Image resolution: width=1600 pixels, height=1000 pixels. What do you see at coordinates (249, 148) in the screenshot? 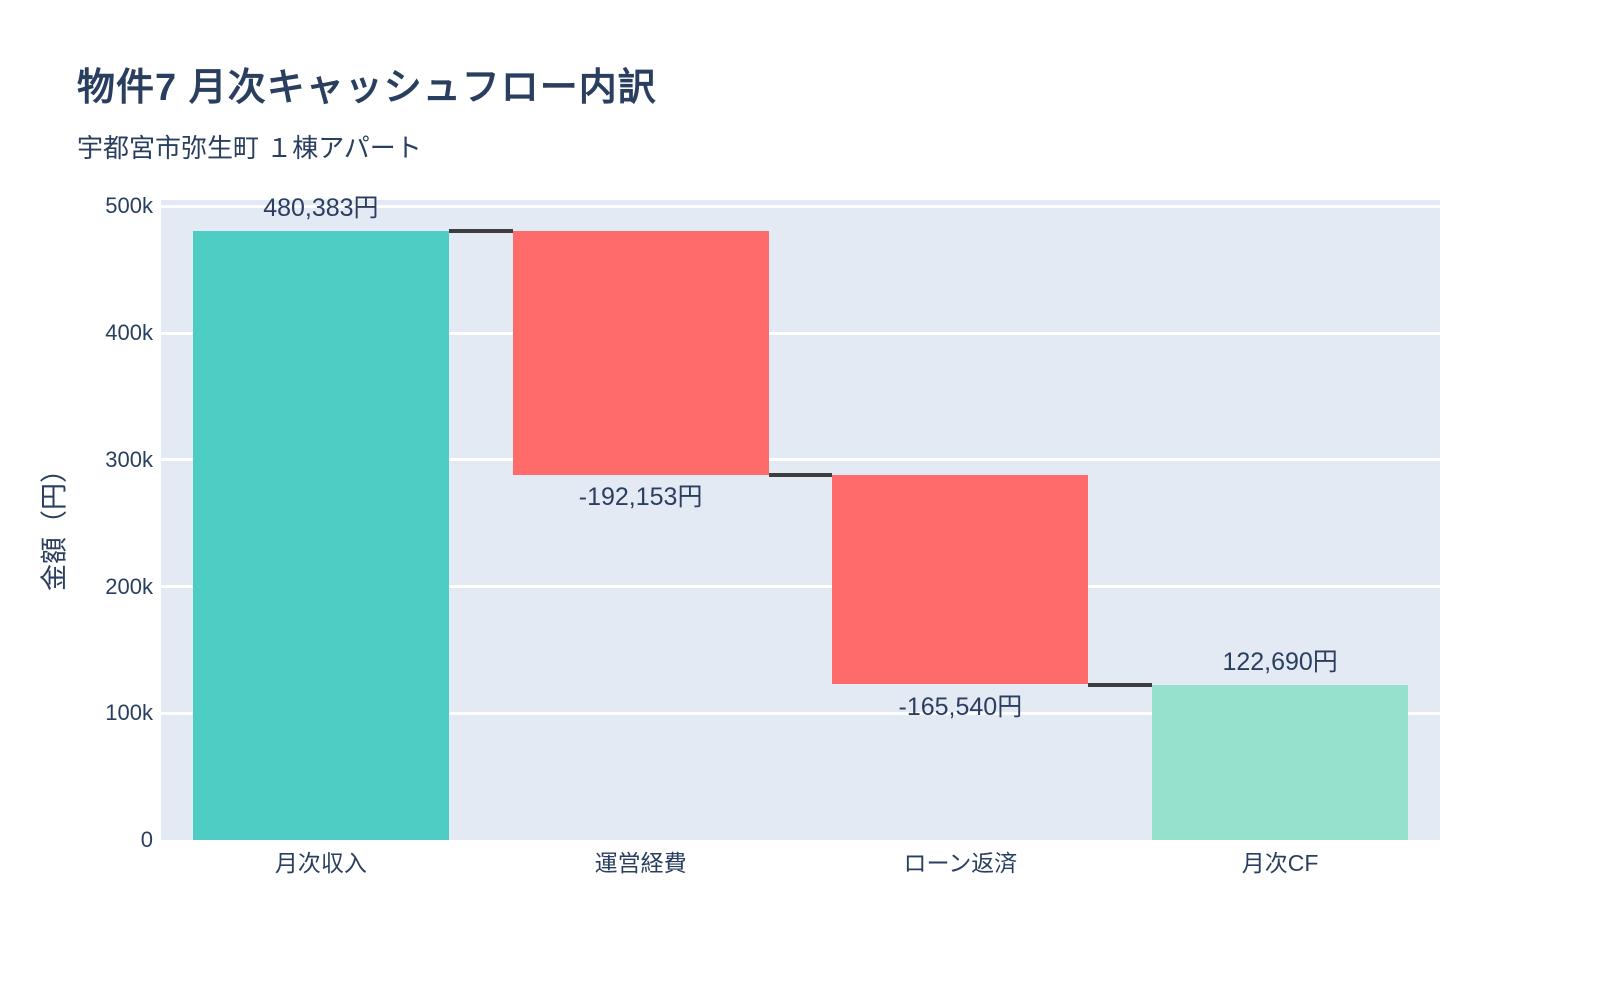
I see `chart-subtitle: 宇都宮市弥生町 １棟アパート` at bounding box center [249, 148].